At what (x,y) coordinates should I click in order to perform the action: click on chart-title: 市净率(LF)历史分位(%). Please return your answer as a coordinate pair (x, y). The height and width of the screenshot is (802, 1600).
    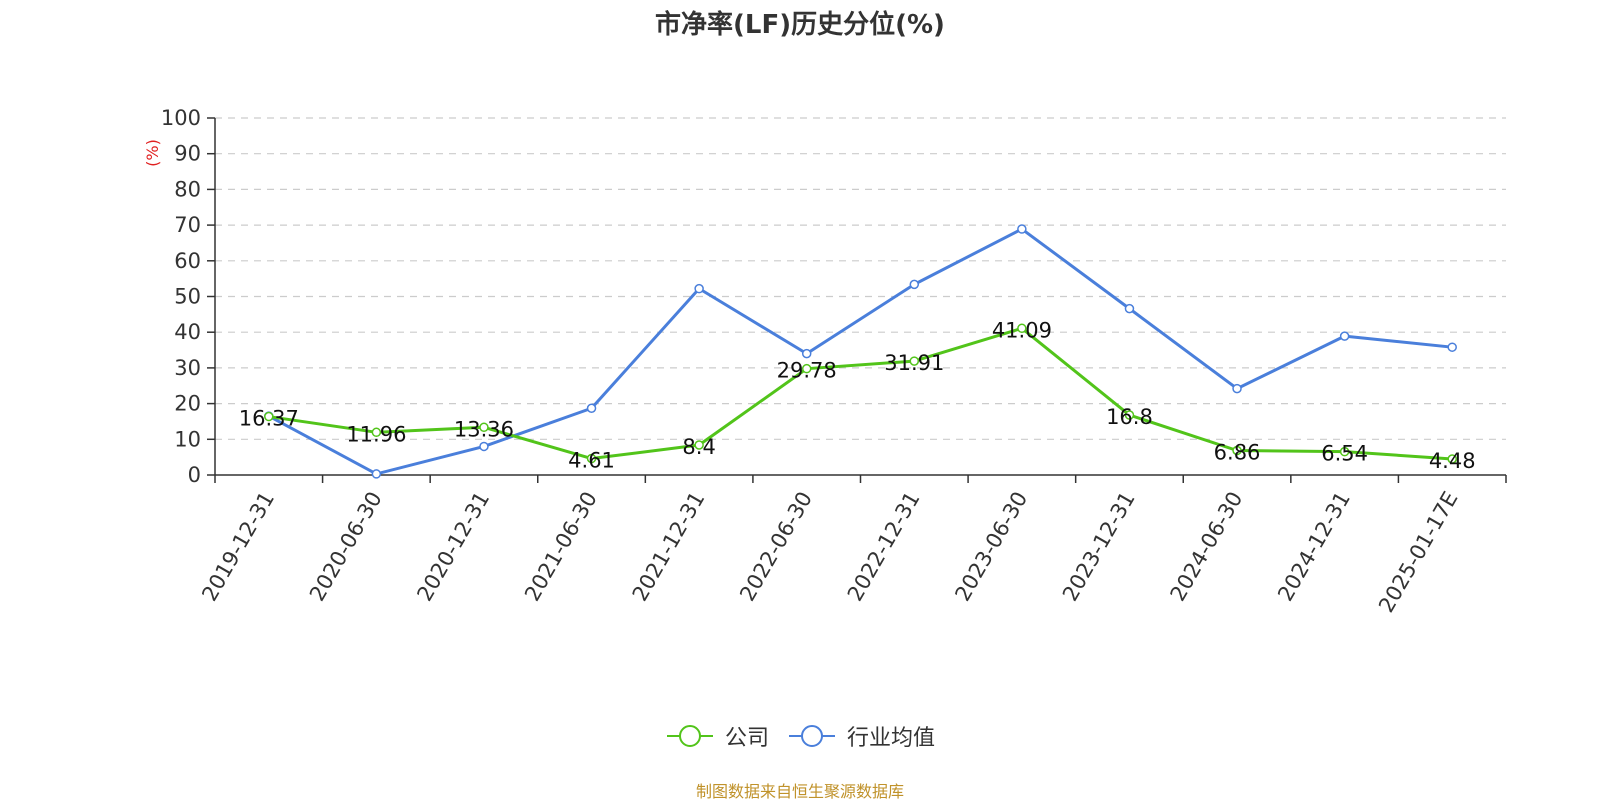
    Looking at the image, I should click on (800, 25).